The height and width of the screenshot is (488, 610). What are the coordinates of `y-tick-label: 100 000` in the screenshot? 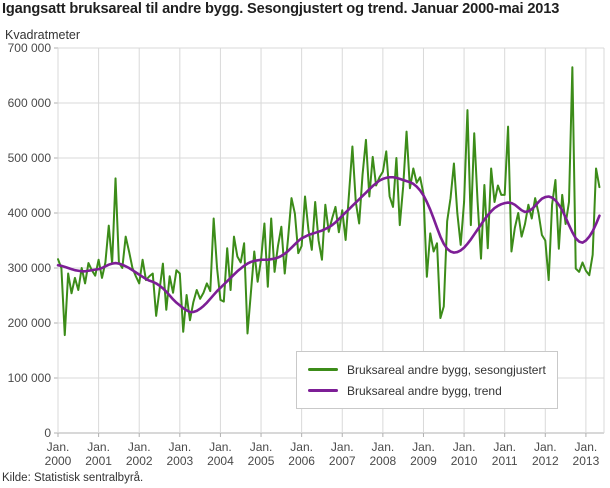 It's located at (30, 378).